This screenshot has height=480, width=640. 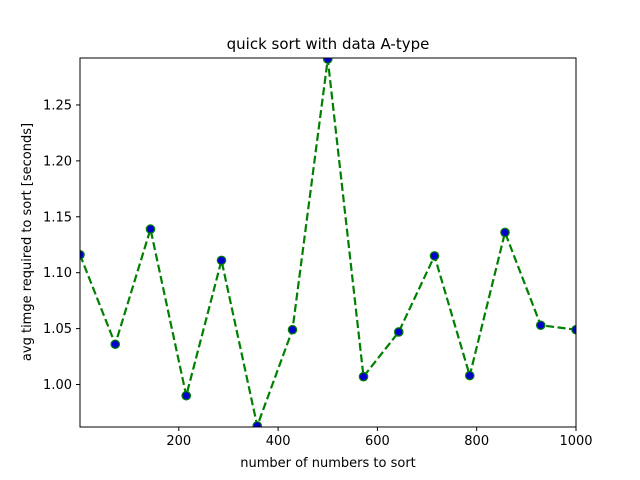 I want to click on x-tick-label: 600, so click(x=377, y=441).